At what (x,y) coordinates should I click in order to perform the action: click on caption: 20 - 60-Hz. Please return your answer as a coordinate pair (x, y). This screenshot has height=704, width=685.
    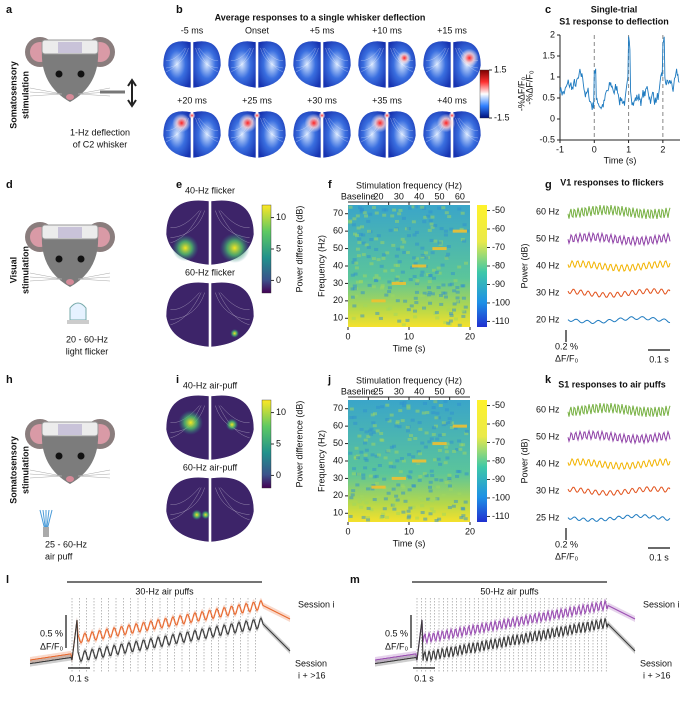
    Looking at the image, I should click on (87, 339).